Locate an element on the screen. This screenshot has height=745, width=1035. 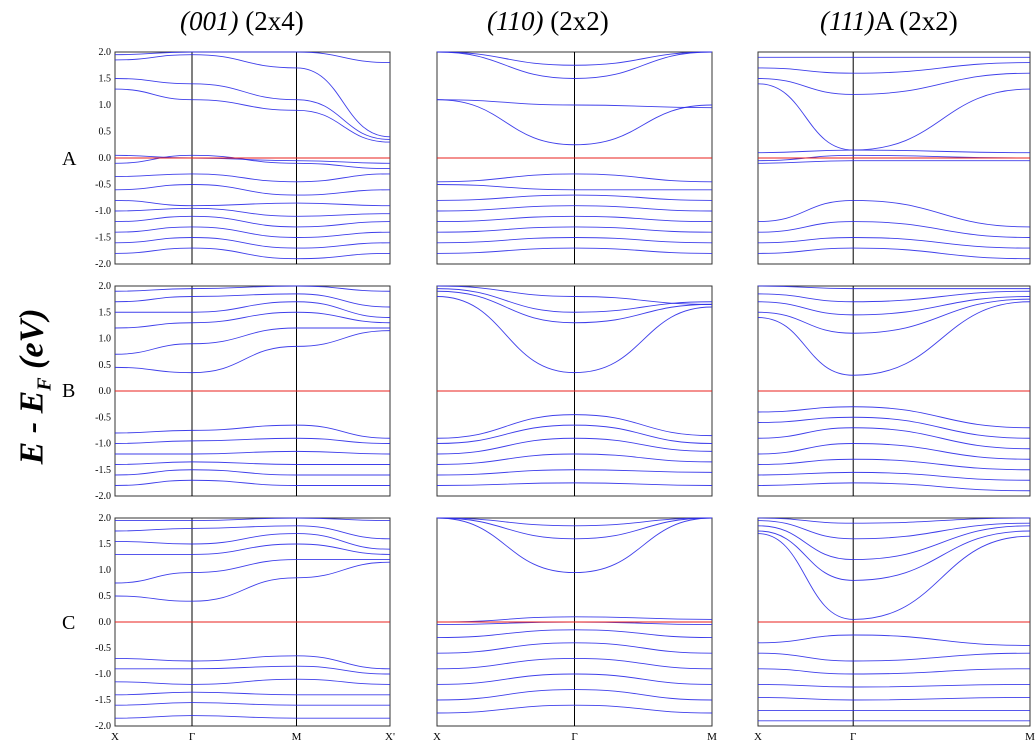
x-tick-label: M is located at coordinates (297, 737).